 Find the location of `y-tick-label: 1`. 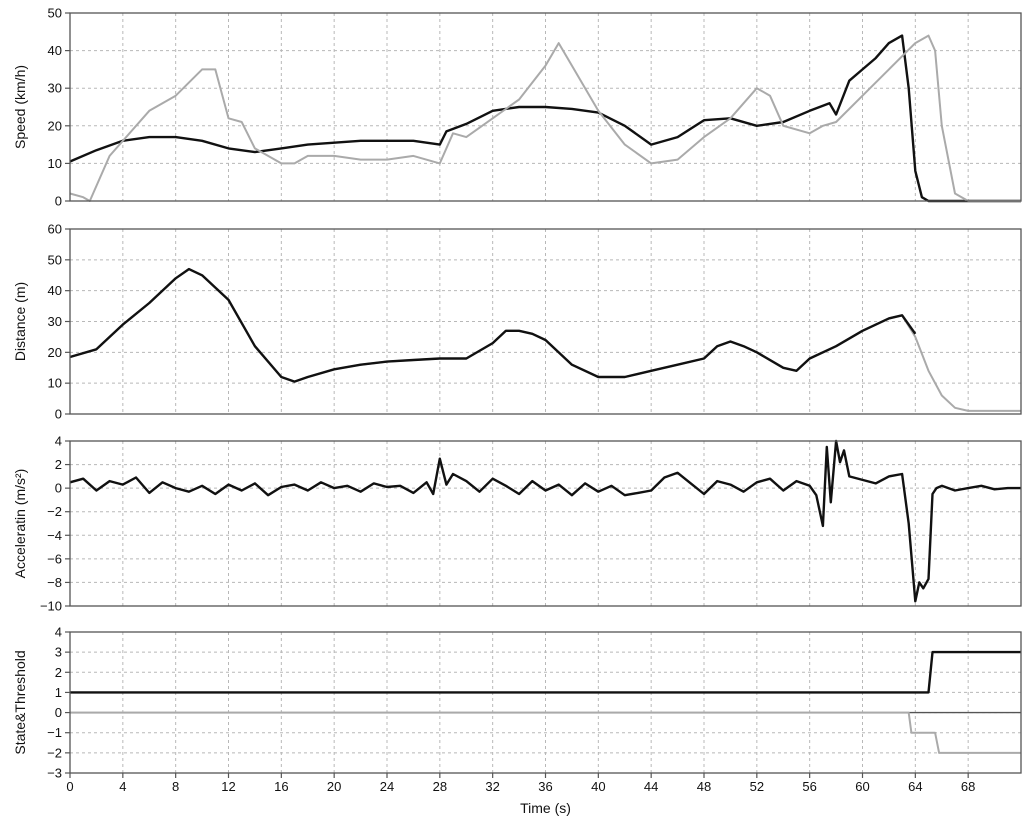

y-tick-label: 1 is located at coordinates (58, 692).